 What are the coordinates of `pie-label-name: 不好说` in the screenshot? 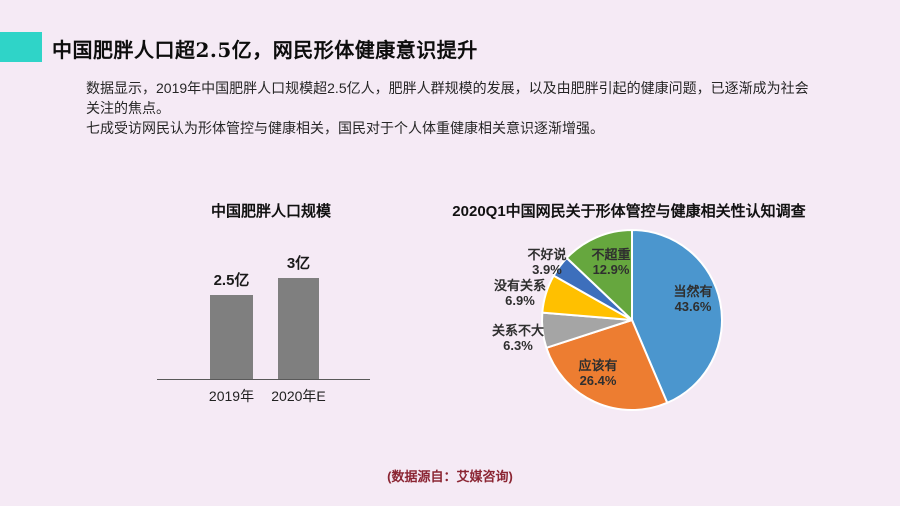 It's located at (547, 254).